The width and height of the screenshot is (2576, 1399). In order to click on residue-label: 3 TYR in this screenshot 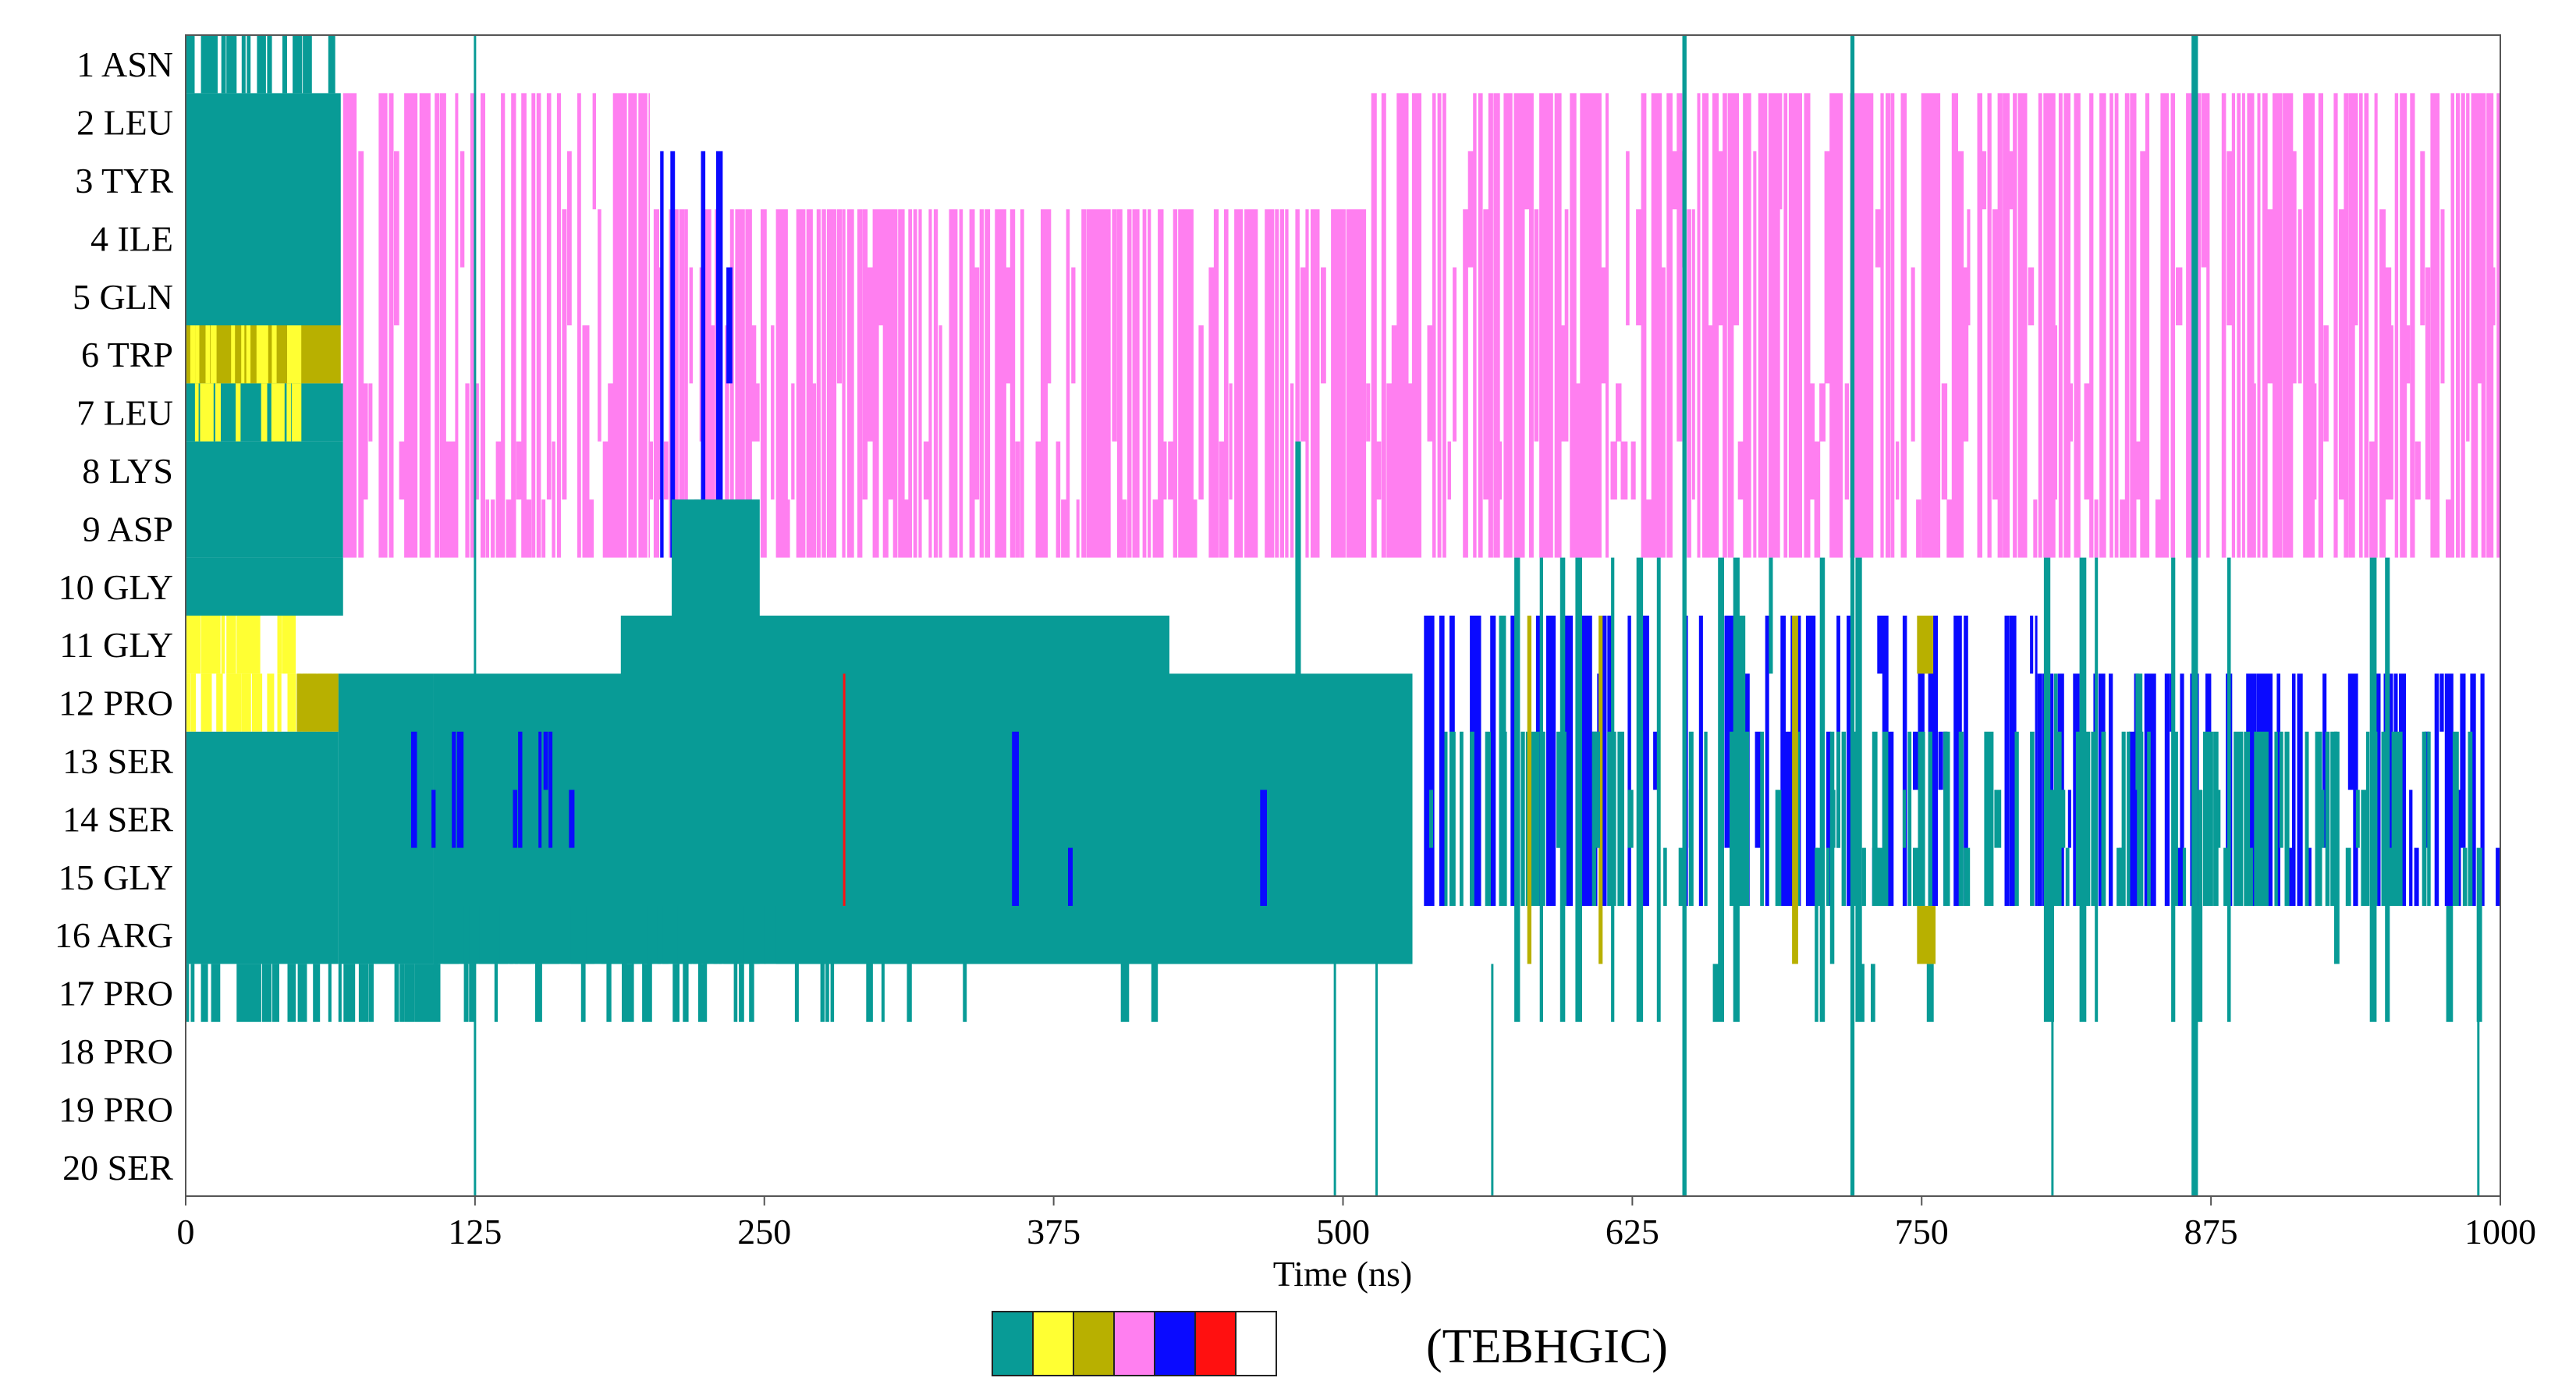, I will do `click(124, 181)`.